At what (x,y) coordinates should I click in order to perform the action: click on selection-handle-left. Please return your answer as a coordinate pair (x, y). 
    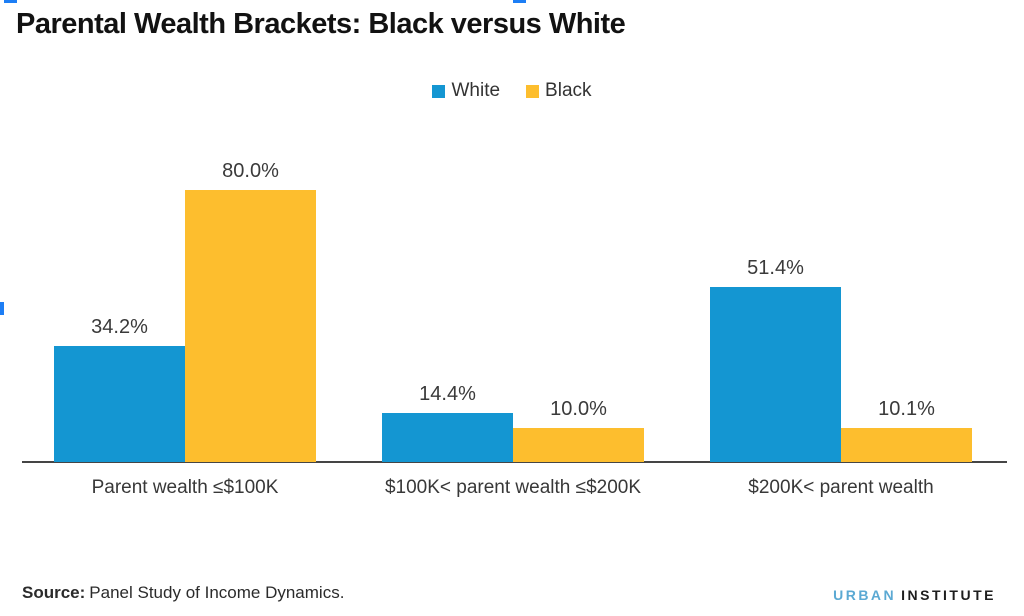
    Looking at the image, I should click on (2, 308).